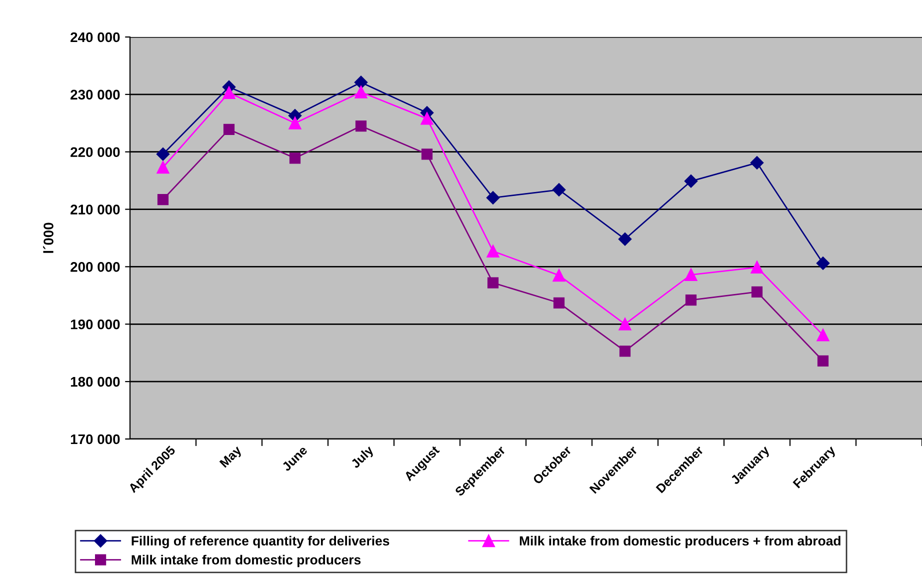  Describe the element at coordinates (680, 542) in the screenshot. I see `legend-label: Milk intake from domestic producers + from abroad` at that location.